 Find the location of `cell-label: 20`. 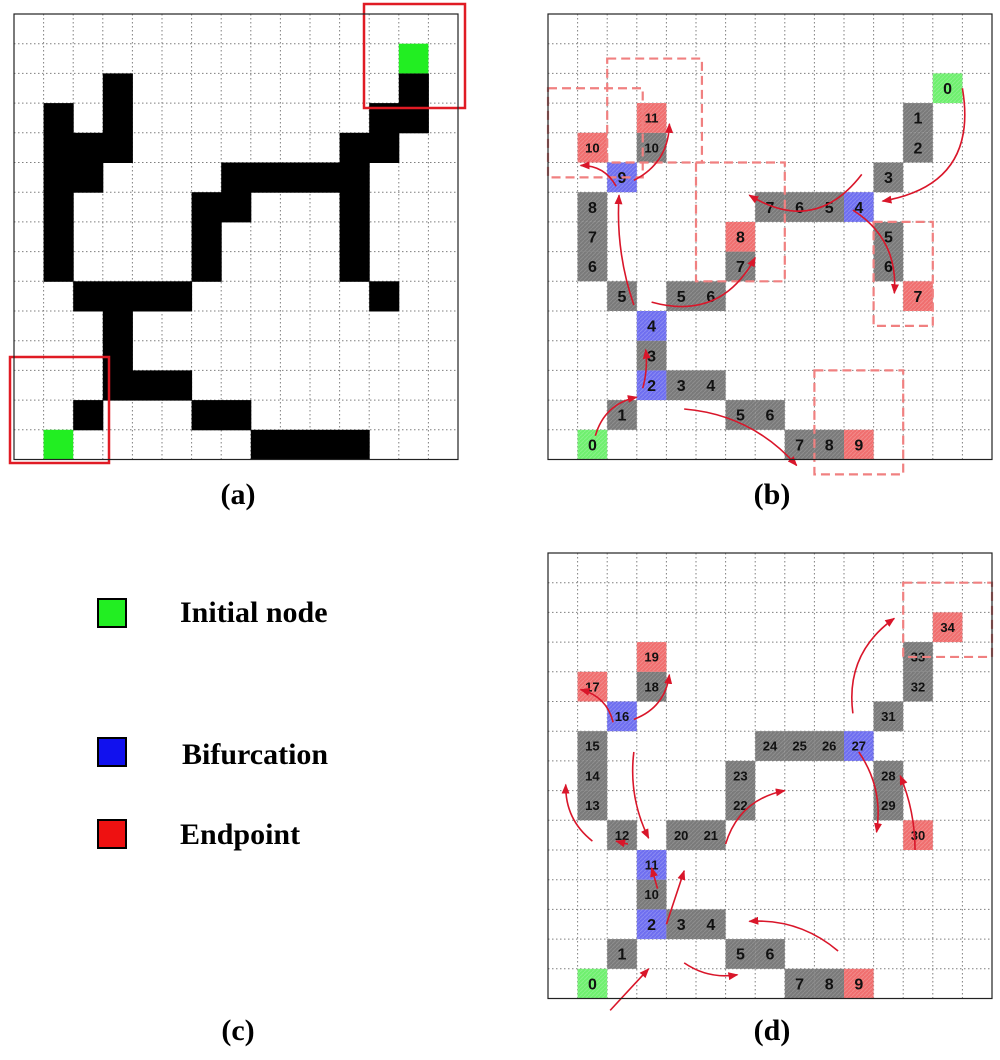

cell-label: 20 is located at coordinates (681, 835).